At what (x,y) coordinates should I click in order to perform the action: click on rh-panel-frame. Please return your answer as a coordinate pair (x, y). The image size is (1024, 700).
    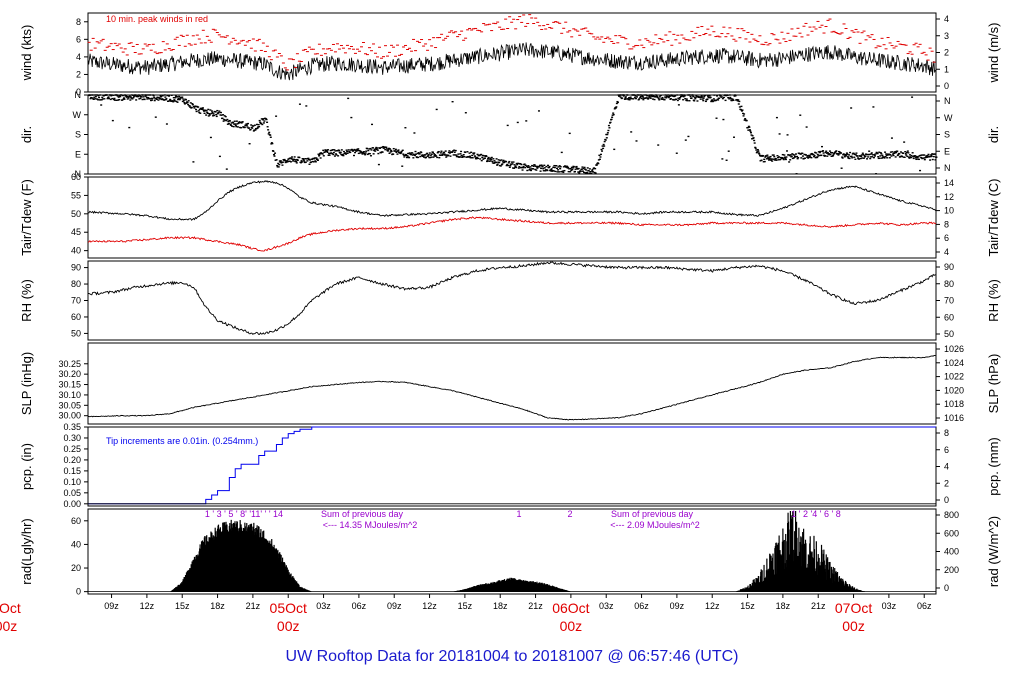
    Looking at the image, I should click on (512, 300).